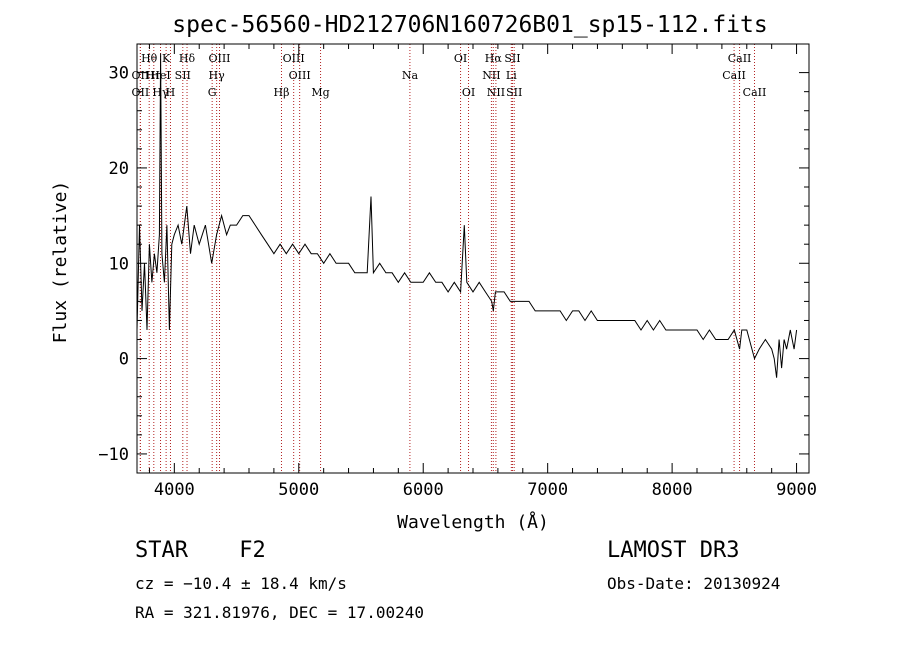 This screenshot has height=649, width=900. I want to click on x-tick-label: 8000, so click(672, 490).